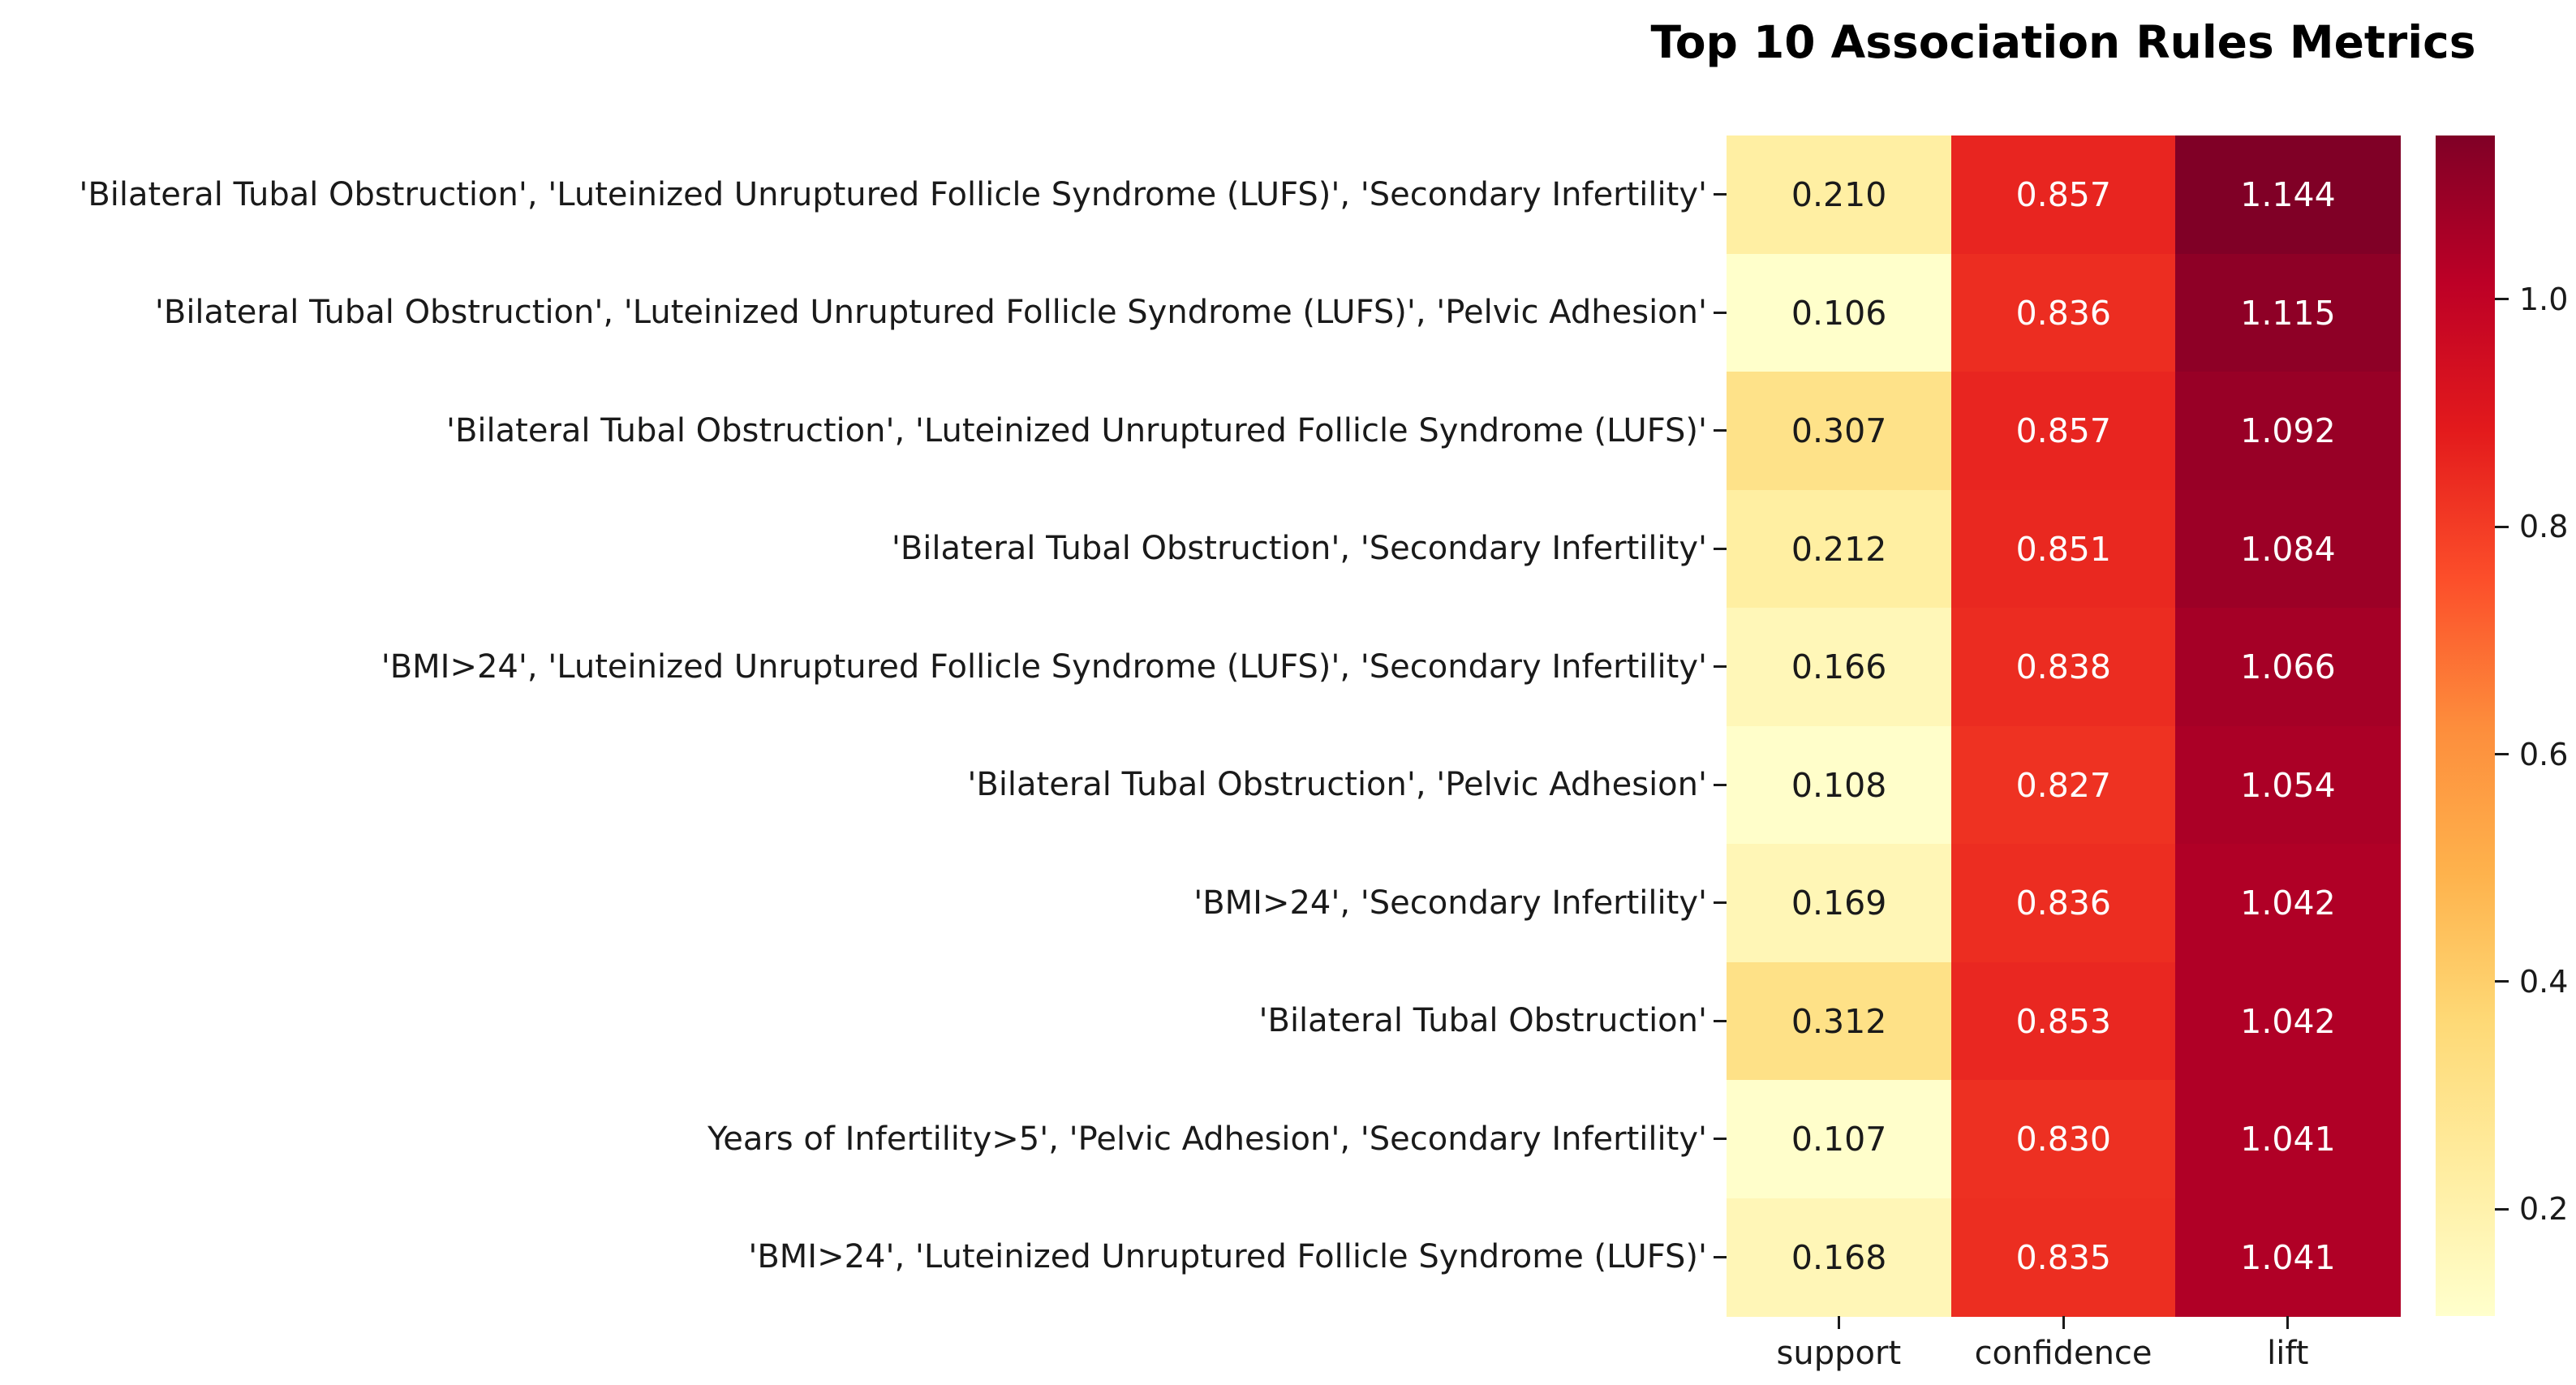  I want to click on row-label: 'BMI>24', 'Secondary Infertility', so click(1450, 903).